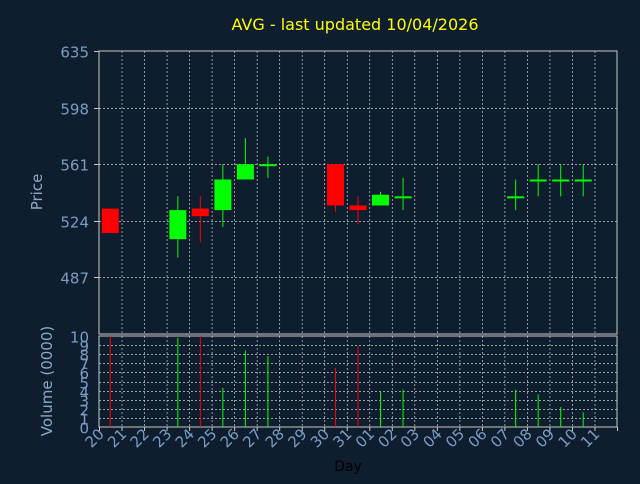  Describe the element at coordinates (74, 166) in the screenshot. I see `price-tick-label: 561` at that location.